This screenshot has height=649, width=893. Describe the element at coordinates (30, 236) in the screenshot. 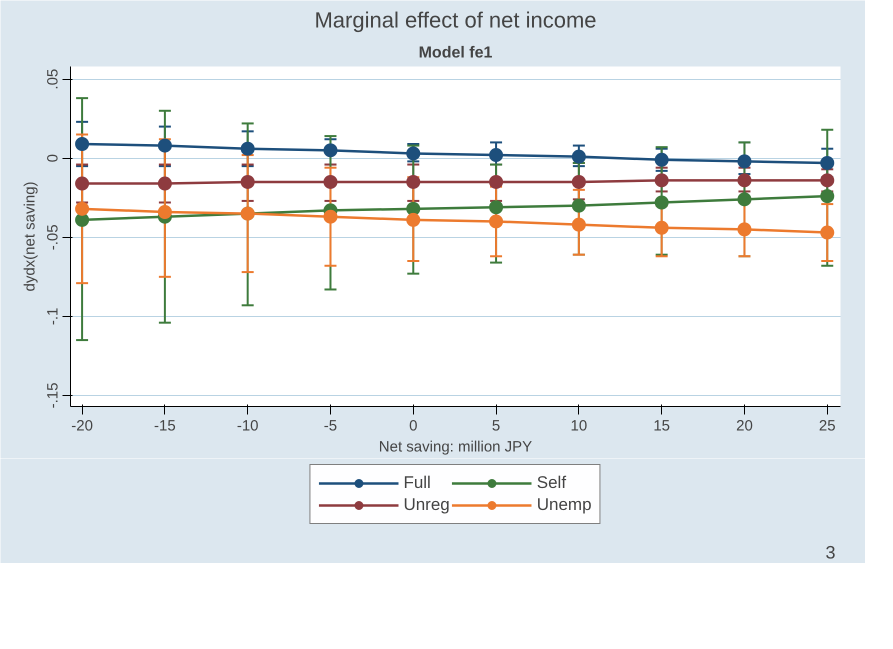

I see `y-axis-title: dydx(net saving)` at that location.